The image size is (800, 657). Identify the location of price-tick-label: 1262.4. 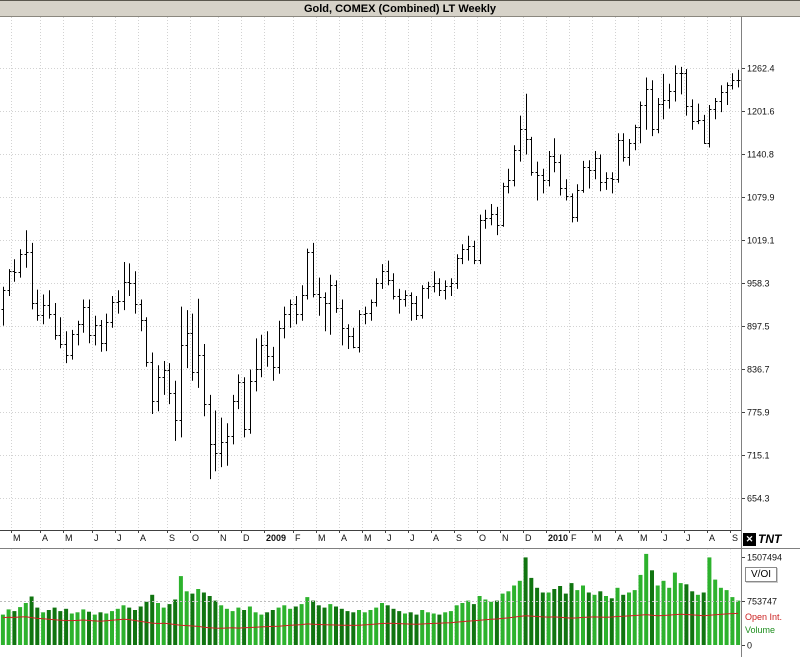
(761, 69).